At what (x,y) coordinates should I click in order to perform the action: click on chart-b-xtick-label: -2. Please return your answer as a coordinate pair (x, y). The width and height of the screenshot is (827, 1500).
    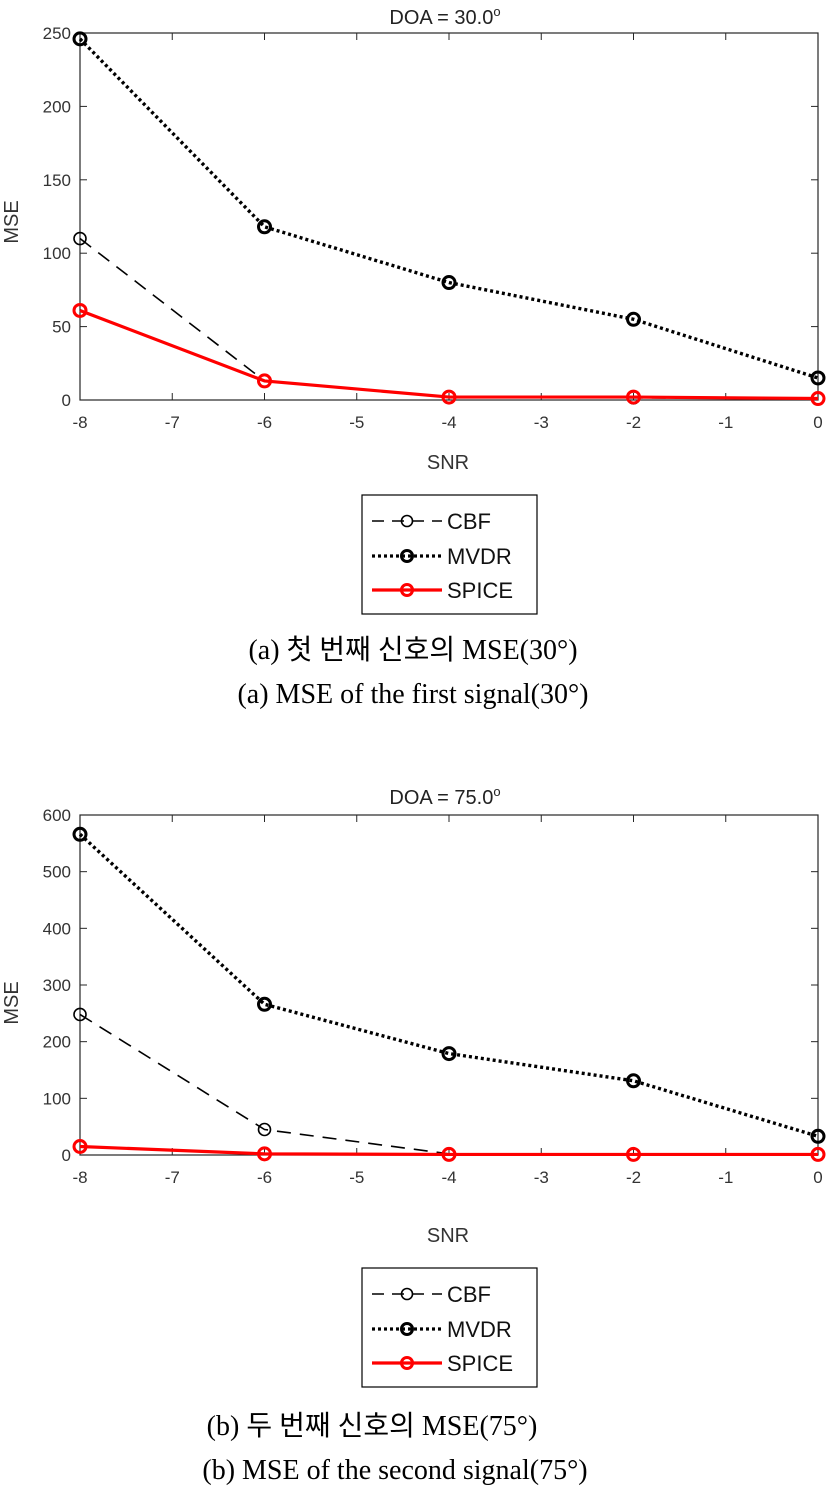
    Looking at the image, I should click on (633, 1177).